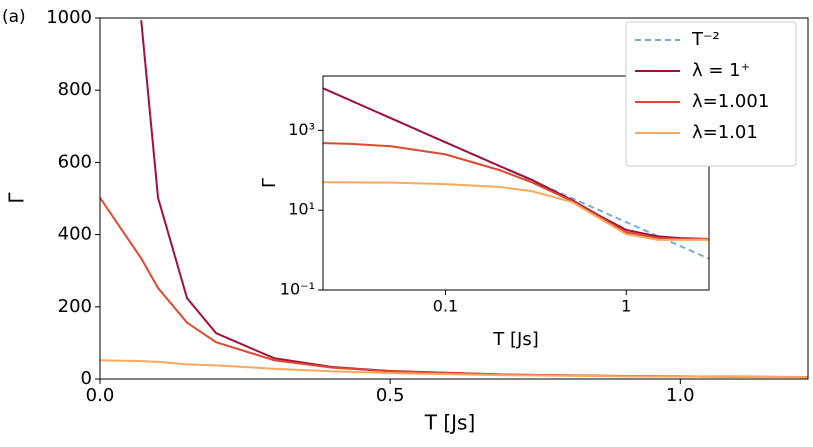 The image size is (813, 447). What do you see at coordinates (297, 289) in the screenshot?
I see `y-tick-label: 10⁻¹` at bounding box center [297, 289].